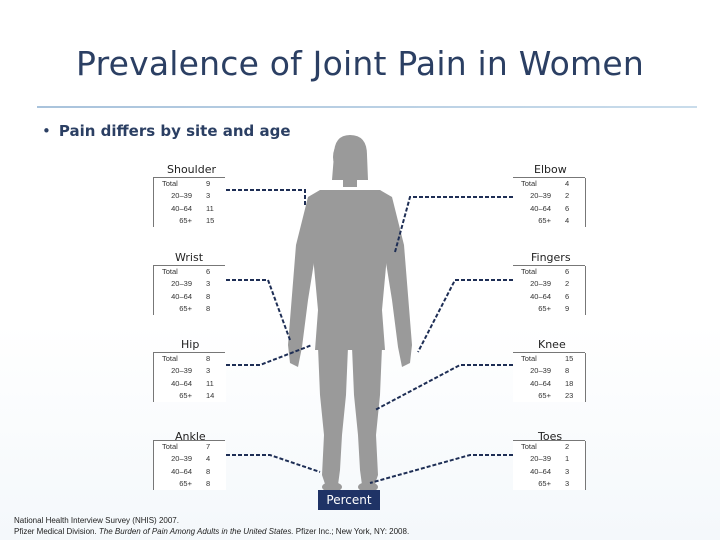 Image resolution: width=720 pixels, height=540 pixels. What do you see at coordinates (567, 459) in the screenshot?
I see `row-value: 1` at bounding box center [567, 459].